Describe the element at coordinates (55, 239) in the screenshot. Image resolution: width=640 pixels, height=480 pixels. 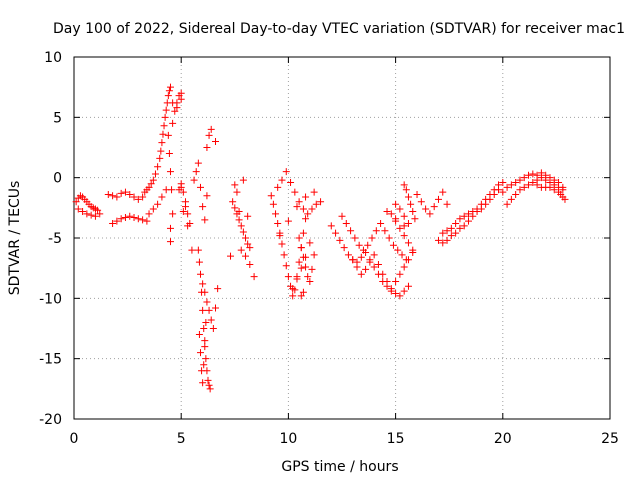
I see `y-tick-label: -5` at that location.